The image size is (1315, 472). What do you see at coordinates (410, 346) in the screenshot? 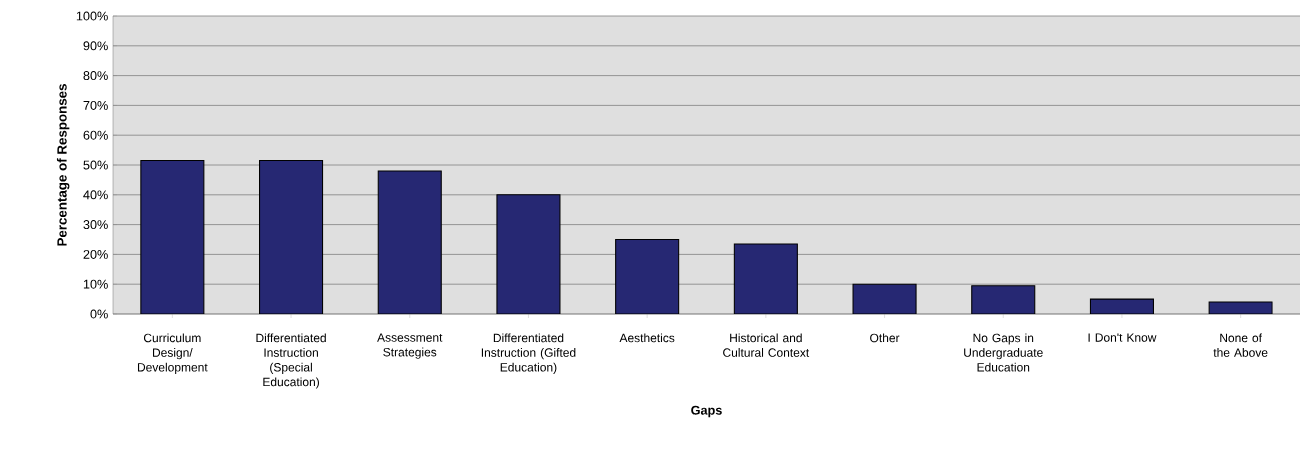
I see `x-tick-label: Assessment Strategies` at bounding box center [410, 346].